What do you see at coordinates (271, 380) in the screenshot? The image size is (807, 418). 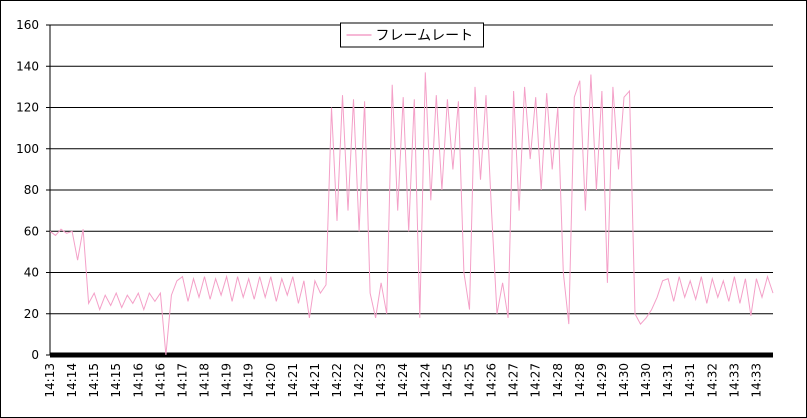 I see `x-tick-label: 14:20` at bounding box center [271, 380].